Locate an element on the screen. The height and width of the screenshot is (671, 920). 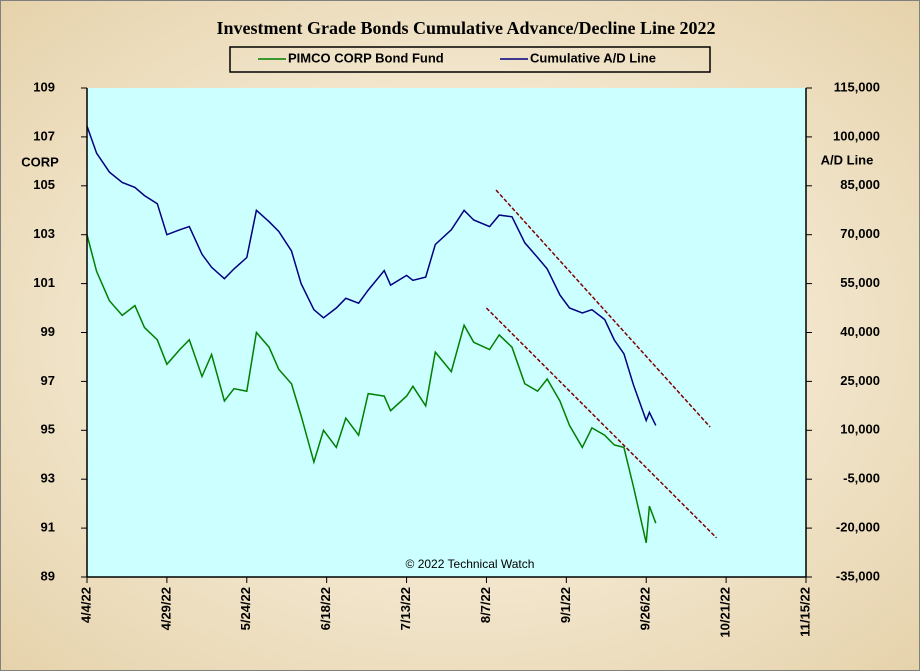
y2-tick-label: -20,000 is located at coordinates (858, 527).